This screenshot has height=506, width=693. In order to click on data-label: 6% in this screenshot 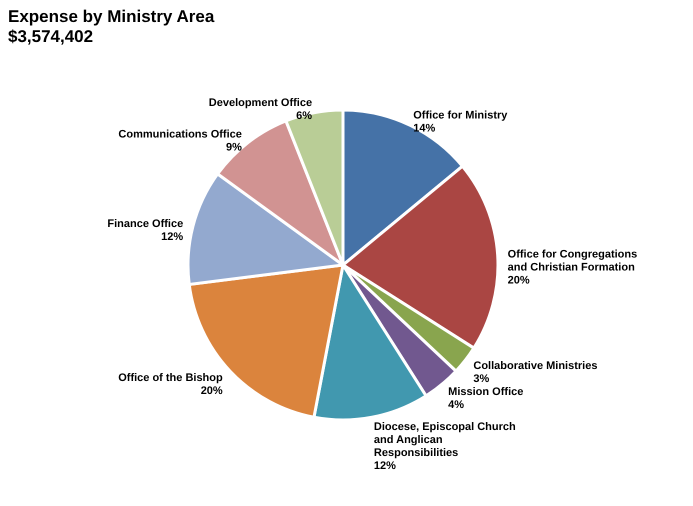, I will do `click(304, 116)`.